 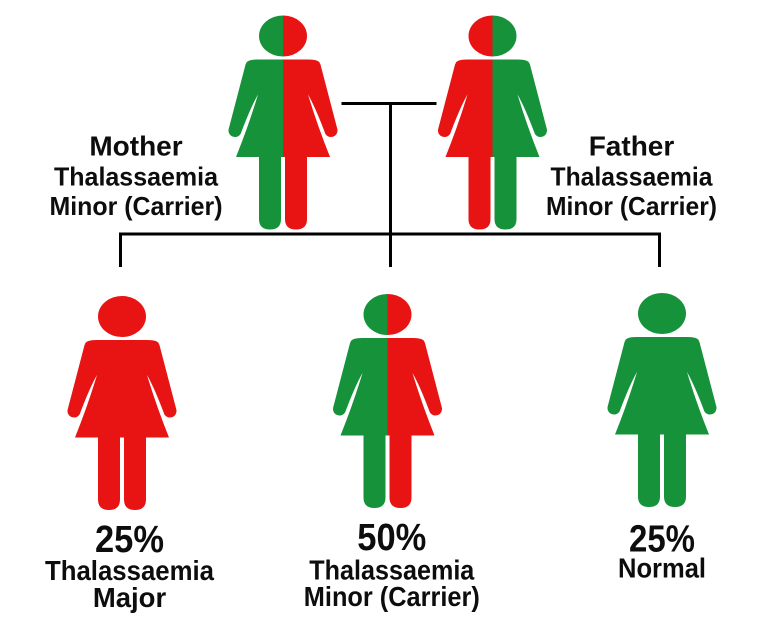 What do you see at coordinates (130, 597) in the screenshot?
I see `svg-text: Major` at bounding box center [130, 597].